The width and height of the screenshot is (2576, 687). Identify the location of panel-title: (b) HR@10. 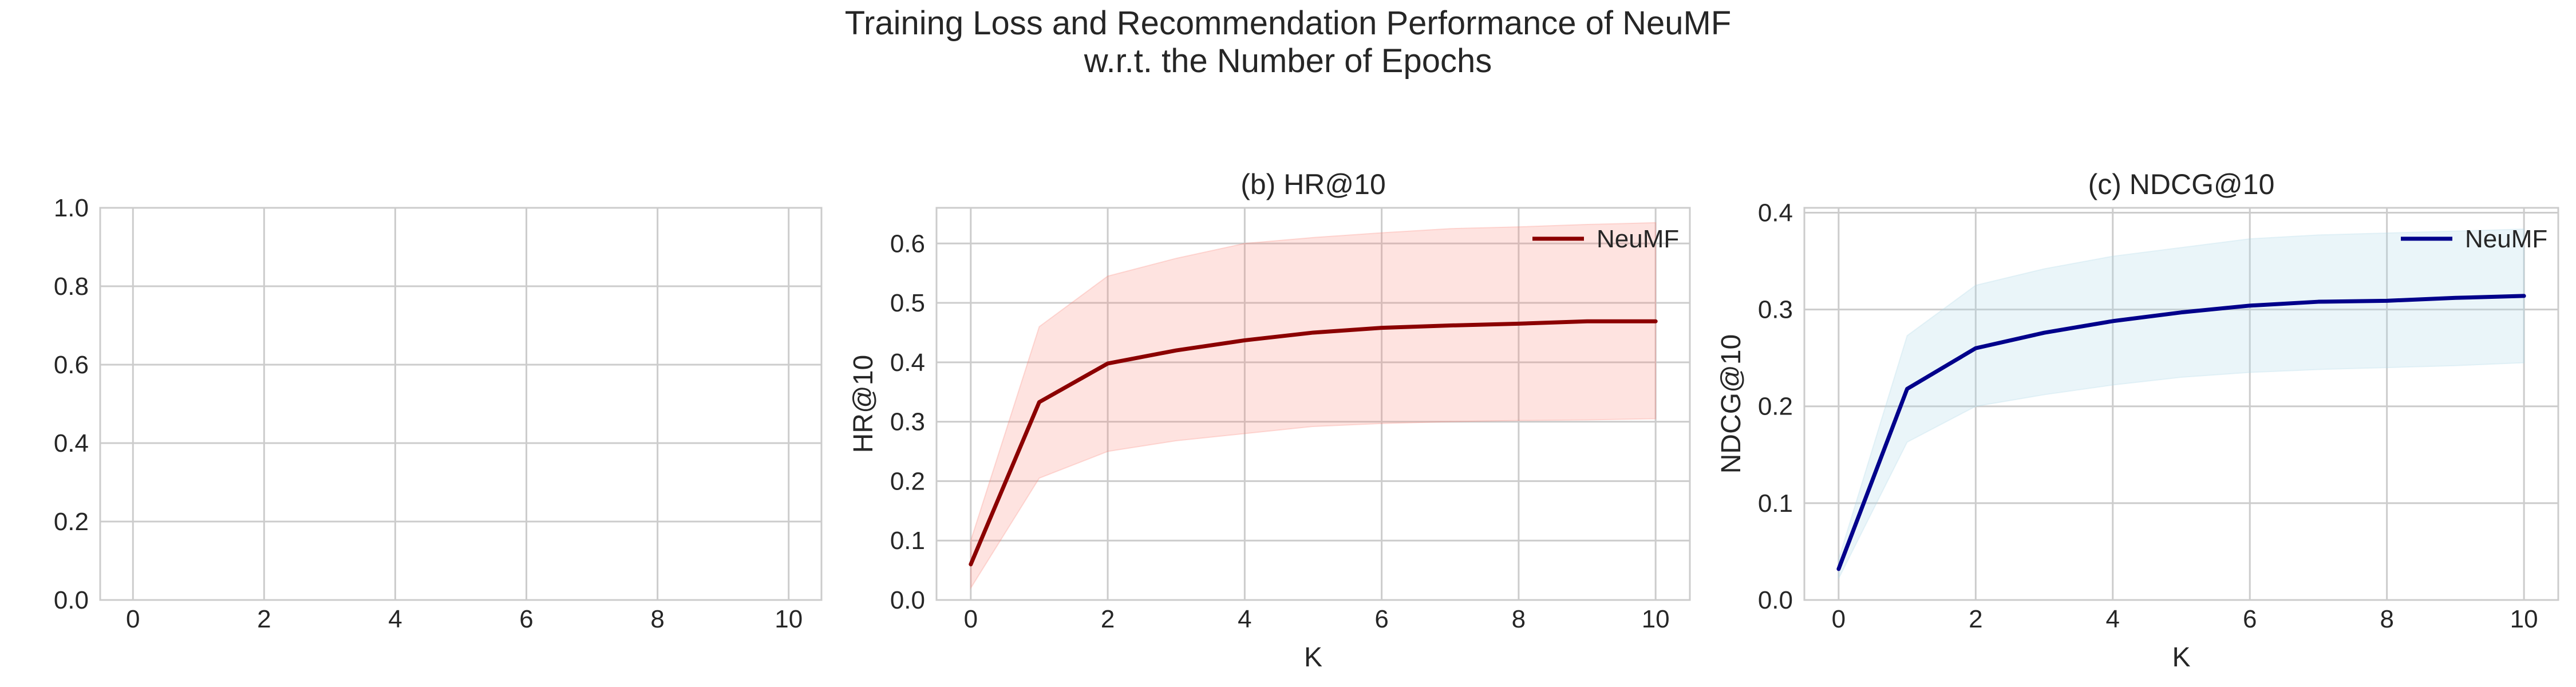
(1313, 184).